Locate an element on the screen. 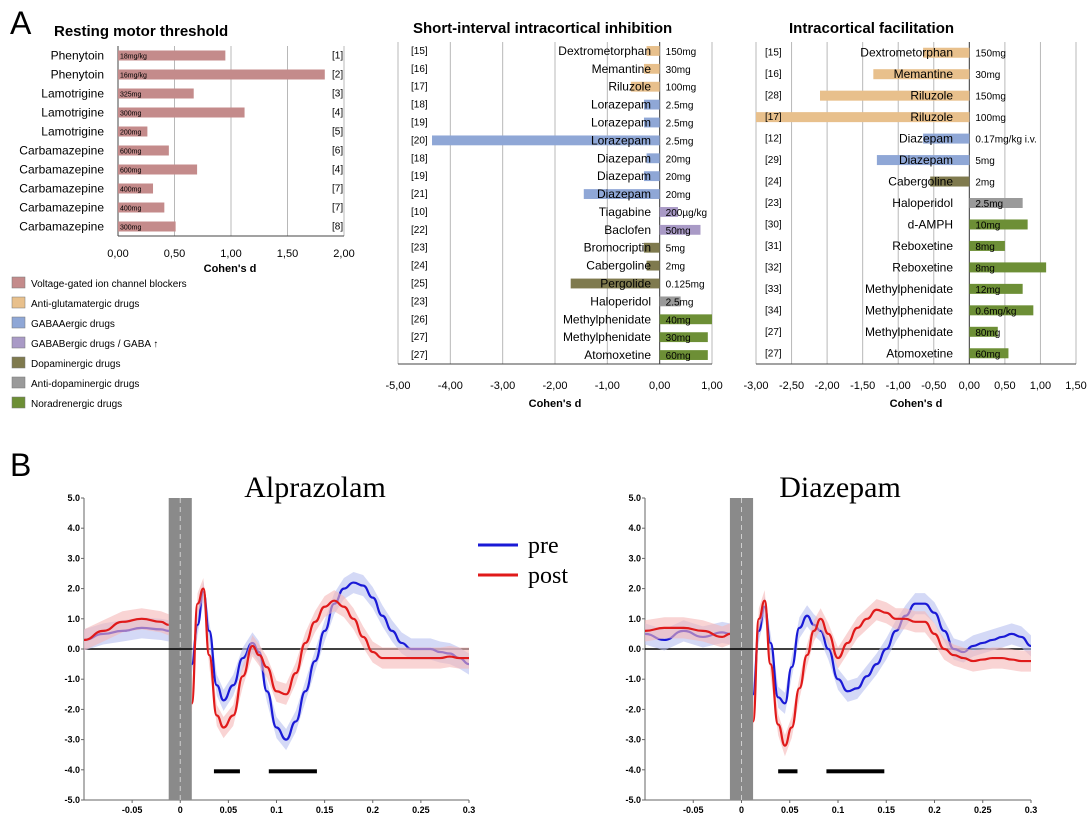 This screenshot has height=816, width=1088. legend-label: Anti-glutamatergic drugs is located at coordinates (85, 304).